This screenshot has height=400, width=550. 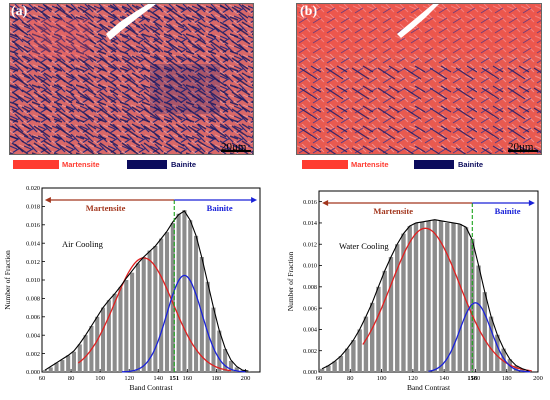 I want to click on legend-label-bainite-b: Bainite, so click(x=471, y=164).